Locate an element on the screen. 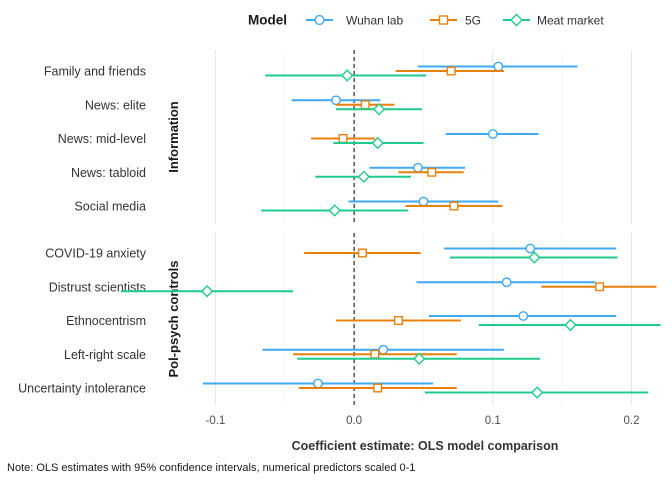 This screenshot has height=480, width=672. term-label: Uncertainty intolerance is located at coordinates (82, 389).